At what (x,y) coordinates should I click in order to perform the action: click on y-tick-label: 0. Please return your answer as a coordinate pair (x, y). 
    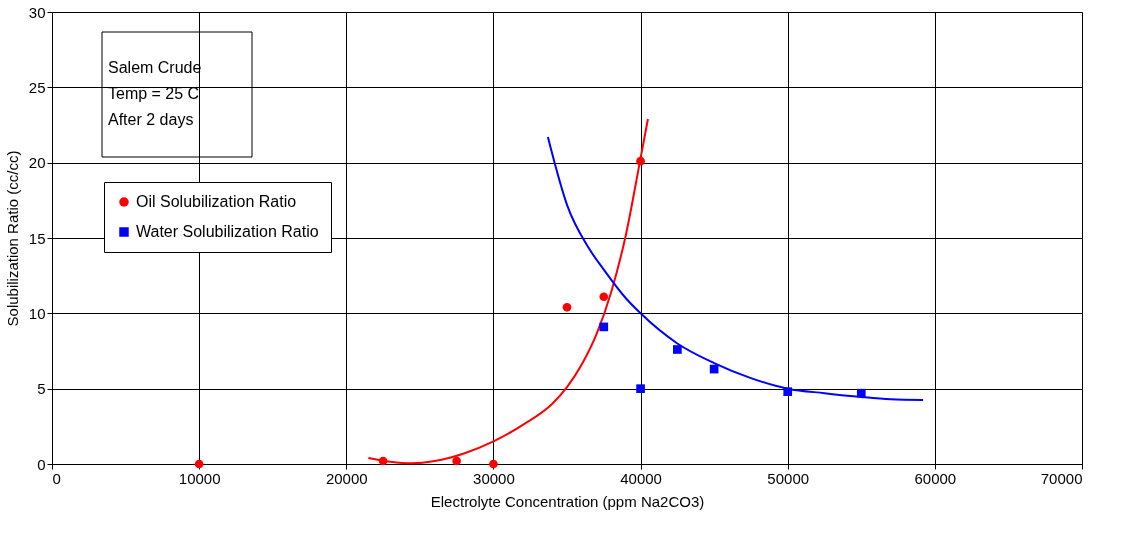
    Looking at the image, I should click on (41, 464).